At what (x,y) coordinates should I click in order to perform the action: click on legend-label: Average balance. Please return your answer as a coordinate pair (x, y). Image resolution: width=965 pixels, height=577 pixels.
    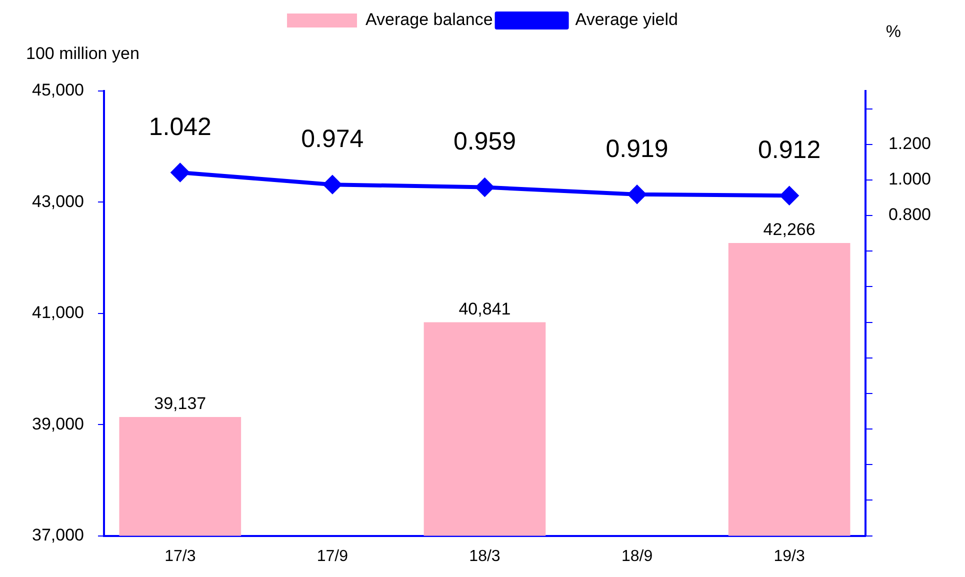
    Looking at the image, I should click on (429, 20).